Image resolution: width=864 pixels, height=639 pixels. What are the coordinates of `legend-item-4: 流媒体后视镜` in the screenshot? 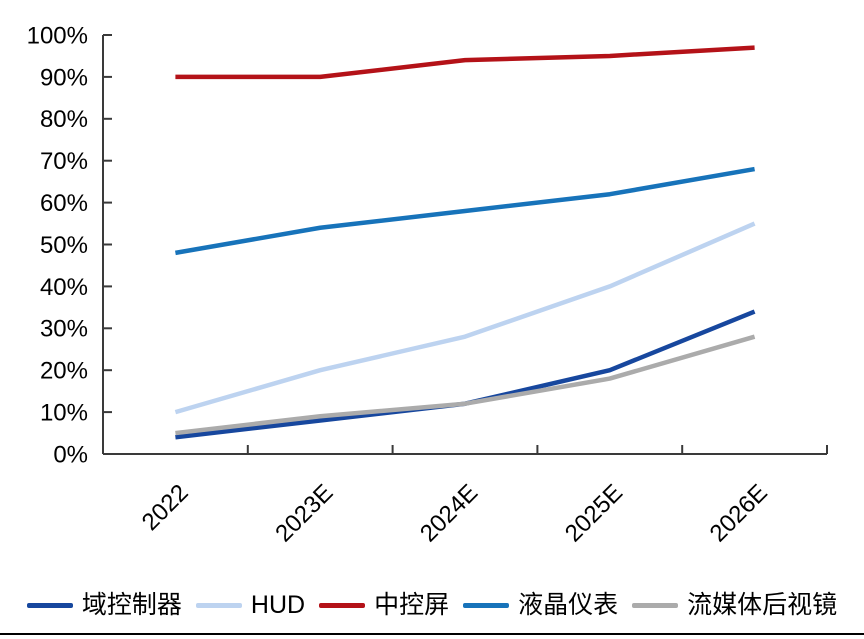 It's located at (734, 605).